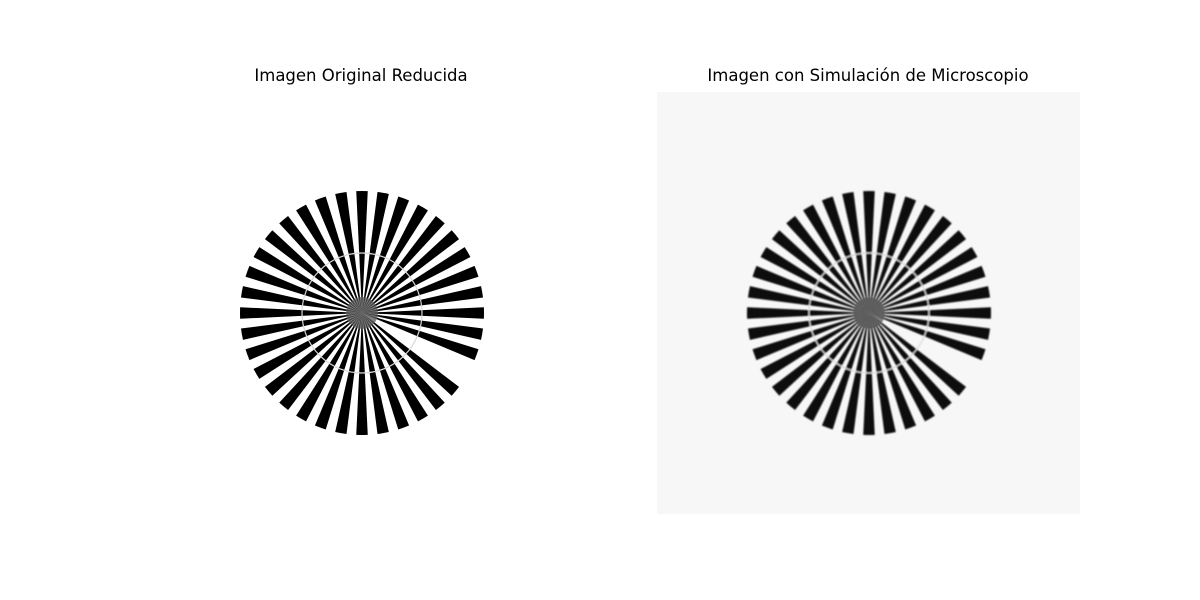 Image resolution: width=1200 pixels, height=600 pixels. Describe the element at coordinates (361, 75) in the screenshot. I see `left-panel-title: Imagen Original Reducida` at that location.